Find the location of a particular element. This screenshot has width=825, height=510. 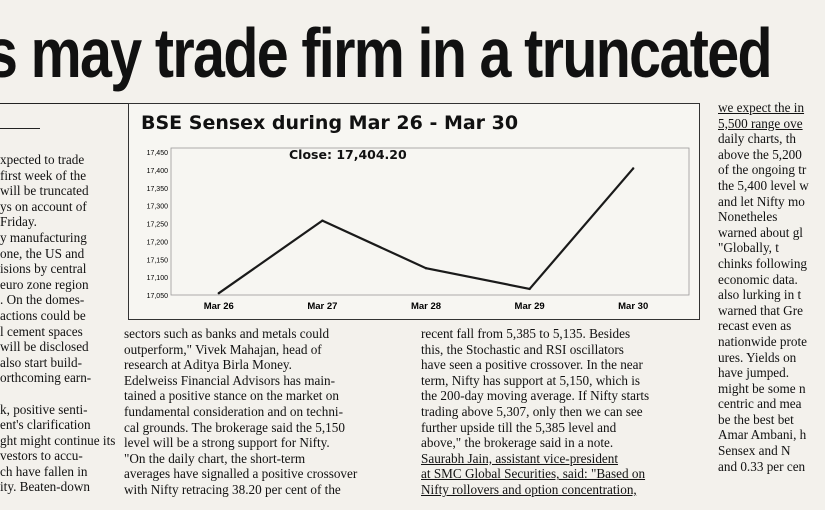

text-line: y manufacturing is located at coordinates (43, 237).